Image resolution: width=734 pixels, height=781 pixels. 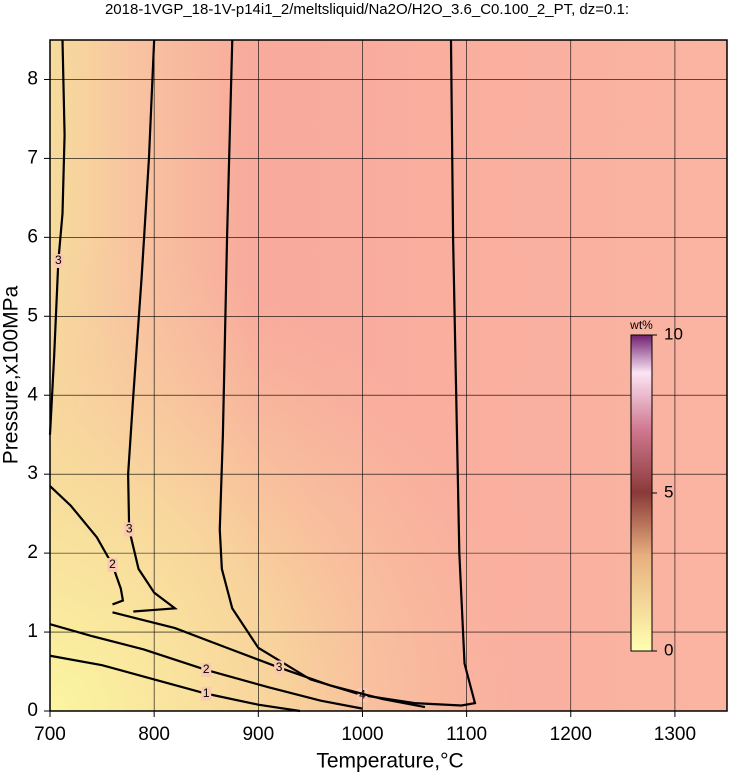 I want to click on colorbar-label: wt%, so click(x=641, y=325).